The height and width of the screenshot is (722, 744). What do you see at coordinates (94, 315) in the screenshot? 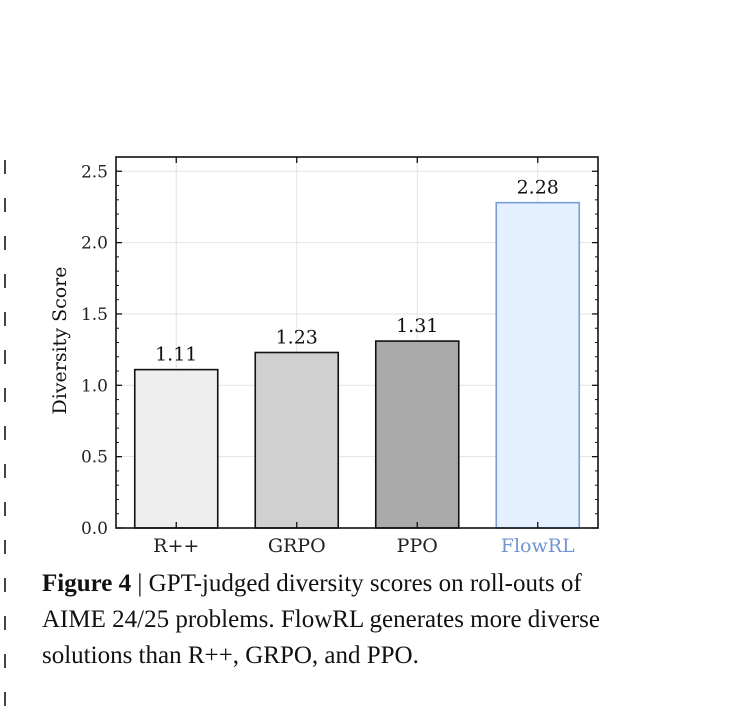
I see `y-tick-label: 1.5` at bounding box center [94, 315].